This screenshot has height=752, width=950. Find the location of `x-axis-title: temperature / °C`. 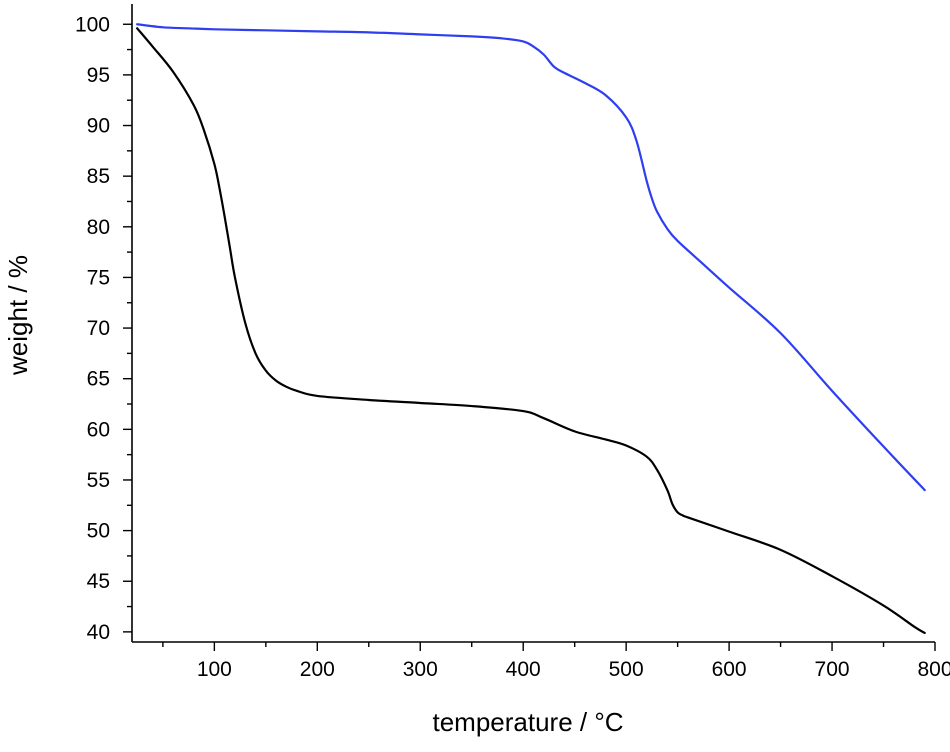

x-axis-title: temperature / °C is located at coordinates (527, 722).